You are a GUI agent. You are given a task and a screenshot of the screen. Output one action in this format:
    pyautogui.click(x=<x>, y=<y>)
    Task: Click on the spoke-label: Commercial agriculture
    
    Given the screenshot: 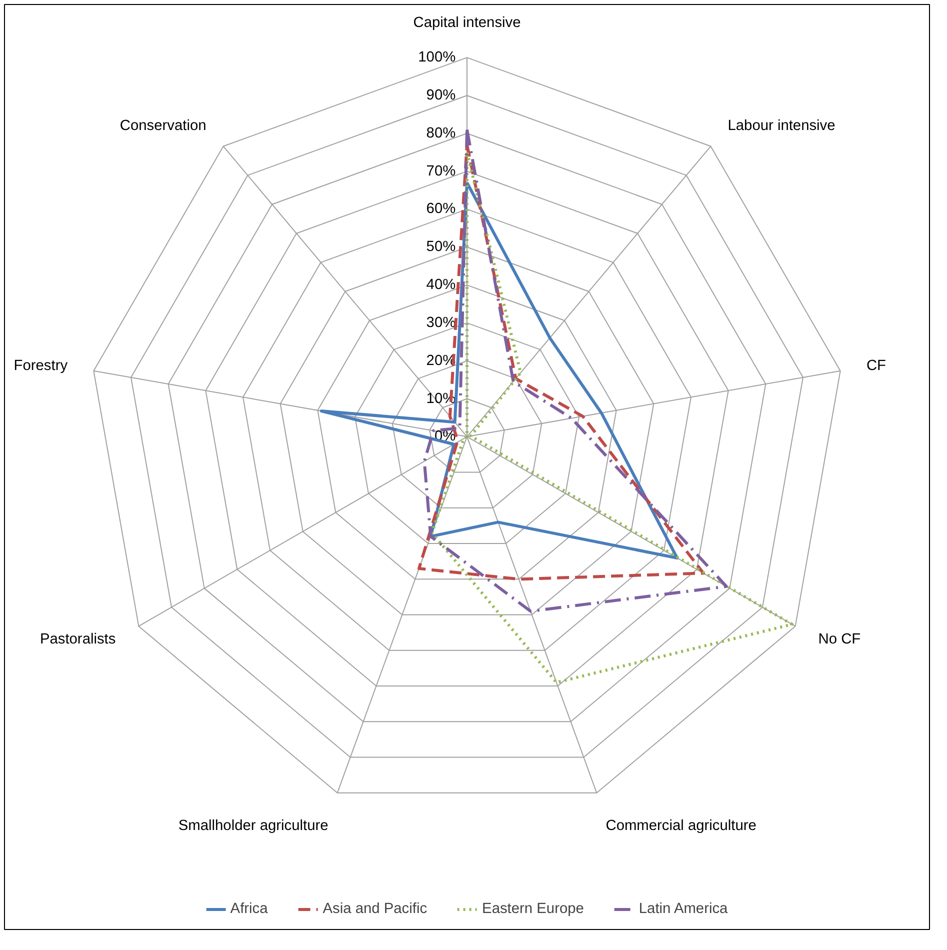 What is the action you would take?
    pyautogui.click(x=681, y=826)
    